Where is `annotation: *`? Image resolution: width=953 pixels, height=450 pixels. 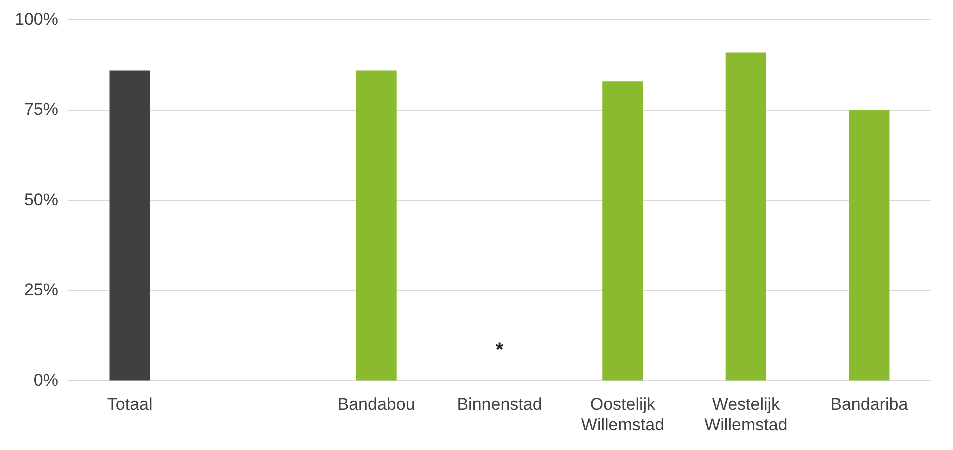 annotation: * is located at coordinates (500, 351).